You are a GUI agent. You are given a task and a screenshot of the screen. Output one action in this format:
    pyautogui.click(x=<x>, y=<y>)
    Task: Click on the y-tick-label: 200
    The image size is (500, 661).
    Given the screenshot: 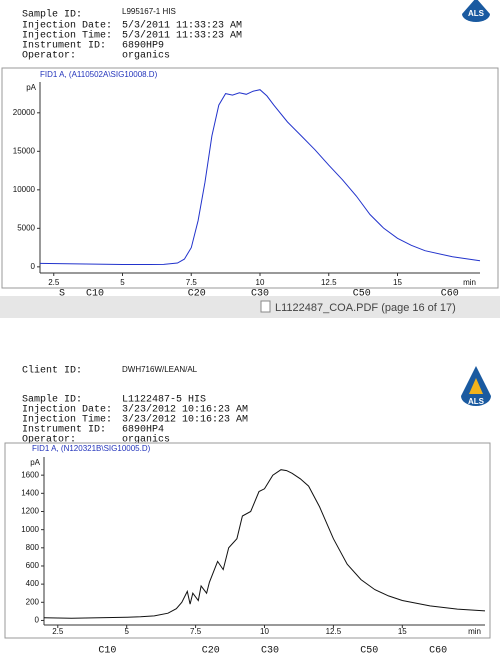 What is the action you would take?
    pyautogui.click(x=33, y=601)
    